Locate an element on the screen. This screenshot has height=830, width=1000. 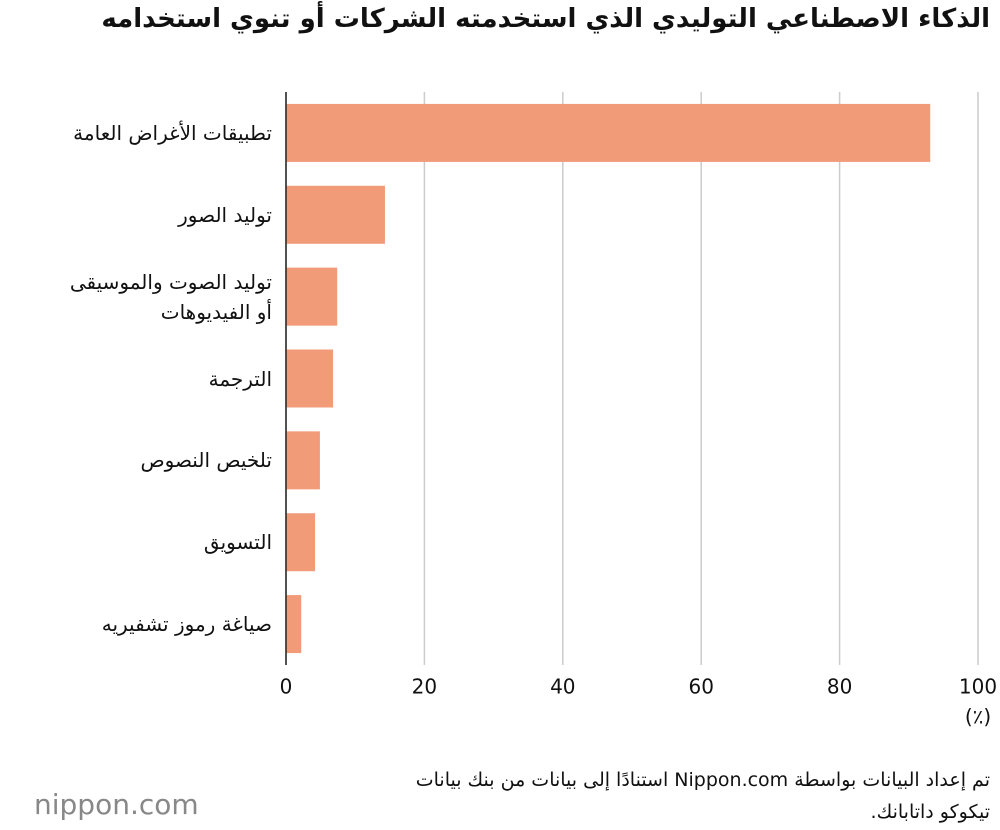
x-tick-label: 0 is located at coordinates (286, 687).